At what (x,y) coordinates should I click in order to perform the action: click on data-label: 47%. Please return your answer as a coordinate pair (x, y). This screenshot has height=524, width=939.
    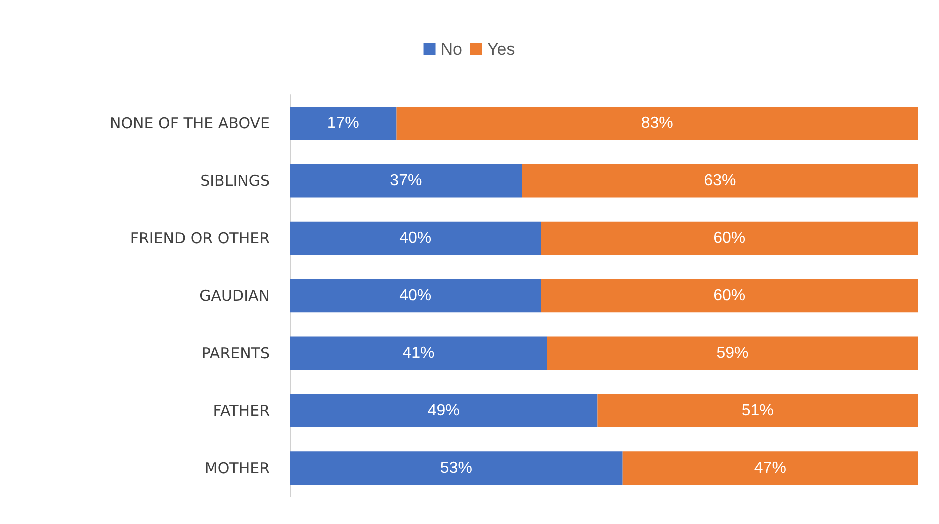
    Looking at the image, I should click on (770, 468).